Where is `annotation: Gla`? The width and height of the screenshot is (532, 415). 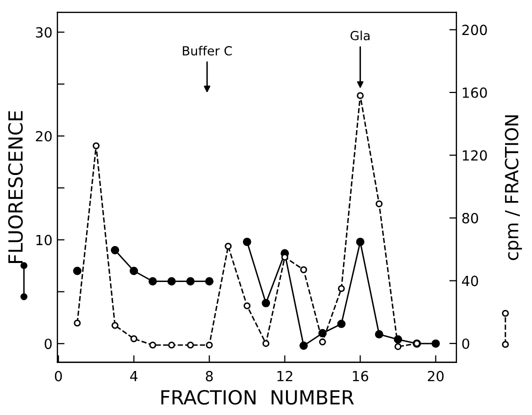
annotation: Gla is located at coordinates (360, 35).